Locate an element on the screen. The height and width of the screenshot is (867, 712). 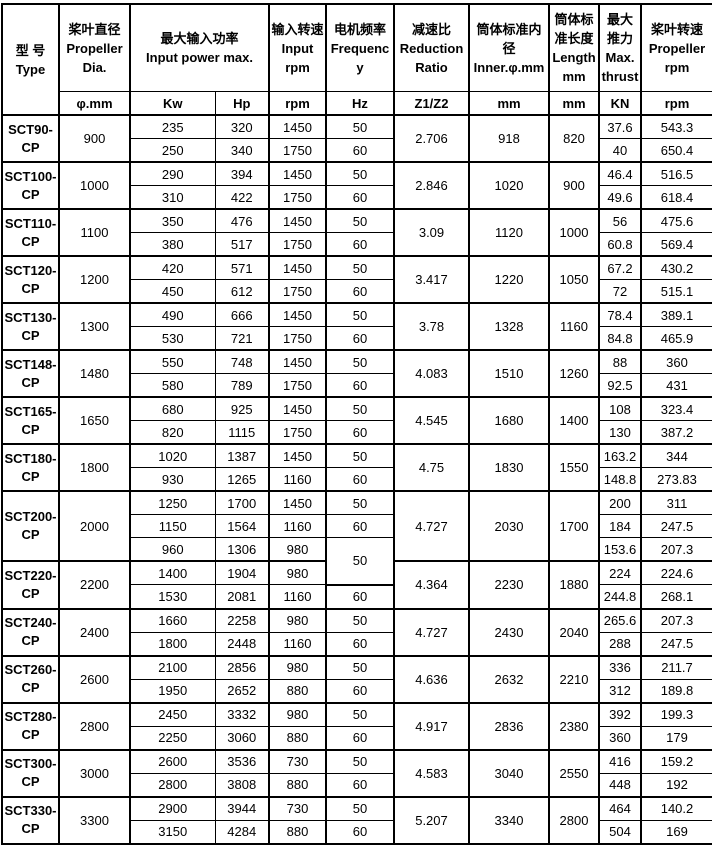
unit-length: mm is located at coordinates (574, 103).